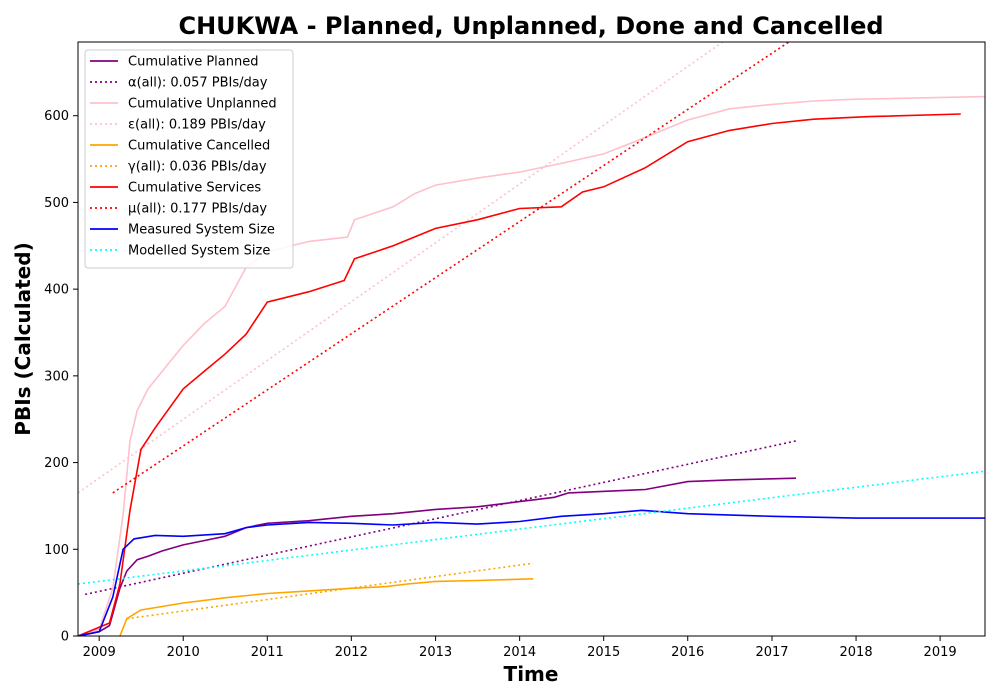 Image resolution: width=1000 pixels, height=700 pixels. Describe the element at coordinates (56, 376) in the screenshot. I see `y-tick-label-300: 300` at that location.